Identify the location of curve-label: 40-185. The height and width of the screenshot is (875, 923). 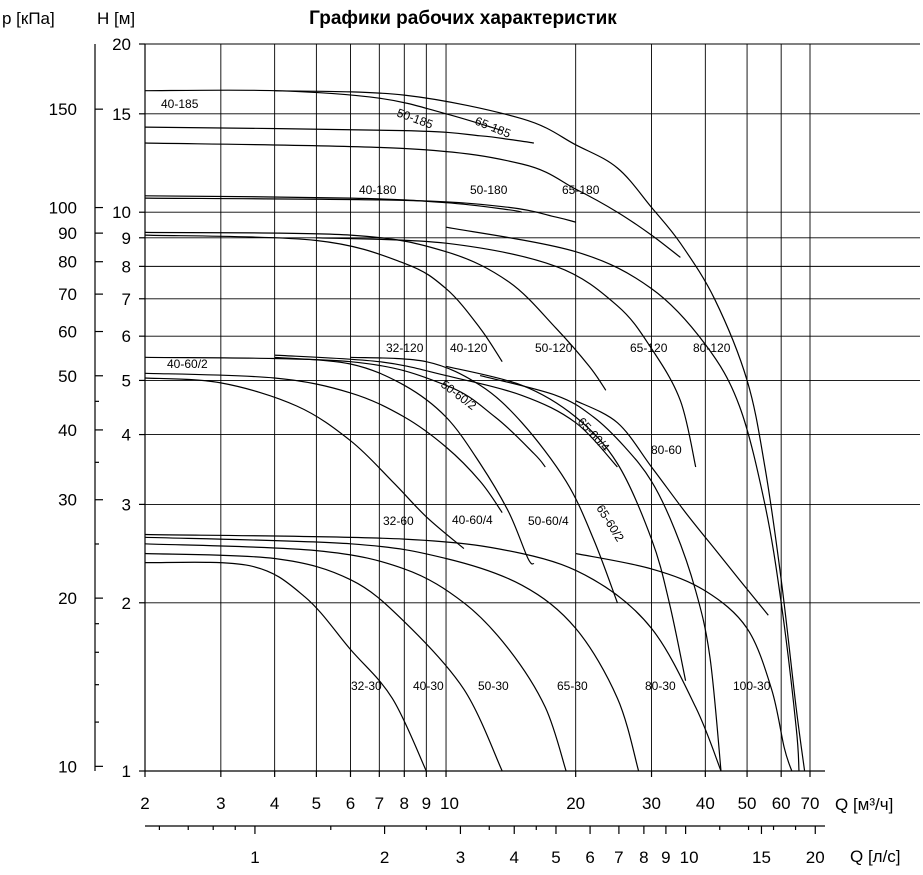
(180, 104).